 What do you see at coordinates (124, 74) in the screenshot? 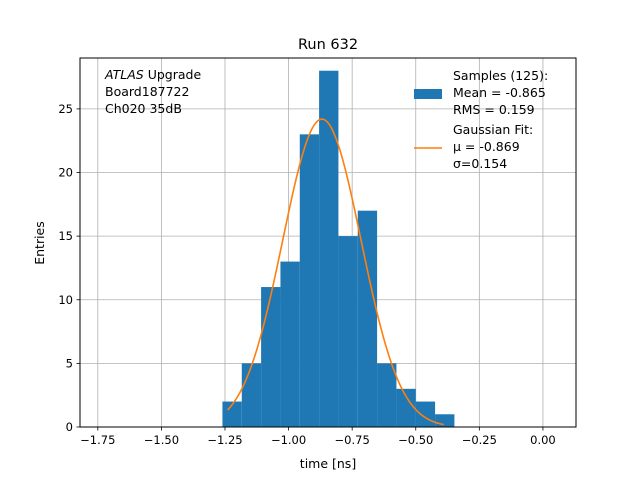
I see `annotation-italic: ATLAS` at bounding box center [124, 74].